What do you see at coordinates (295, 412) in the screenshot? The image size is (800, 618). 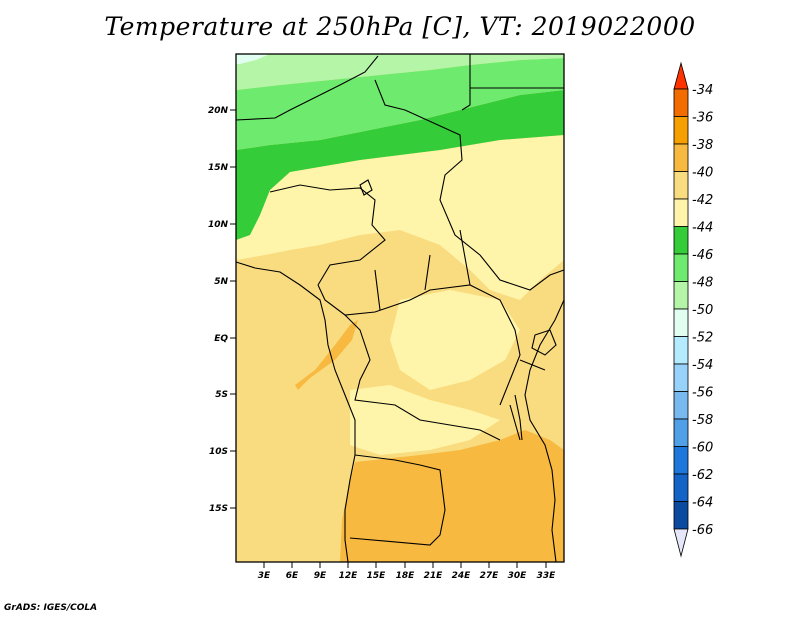 I see `coastline-west` at bounding box center [295, 412].